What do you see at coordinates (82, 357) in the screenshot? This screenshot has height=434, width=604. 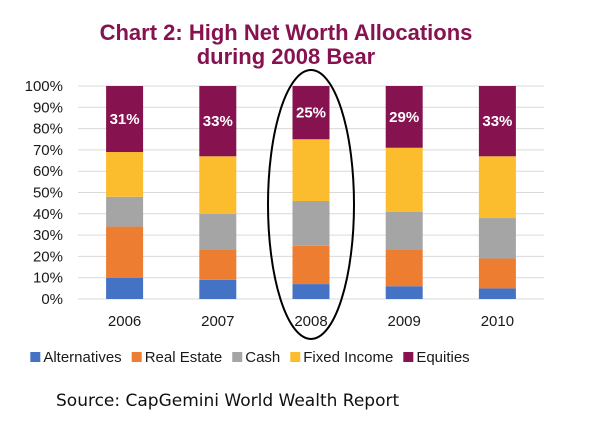 I see `legend-label: Alternatives` at bounding box center [82, 357].